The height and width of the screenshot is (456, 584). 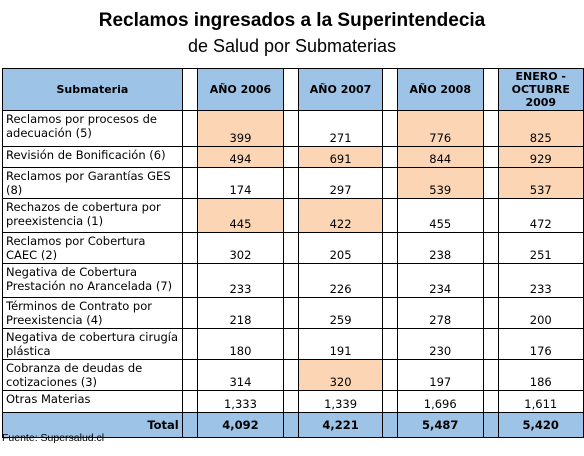 I want to click on cell: 776, so click(x=440, y=128).